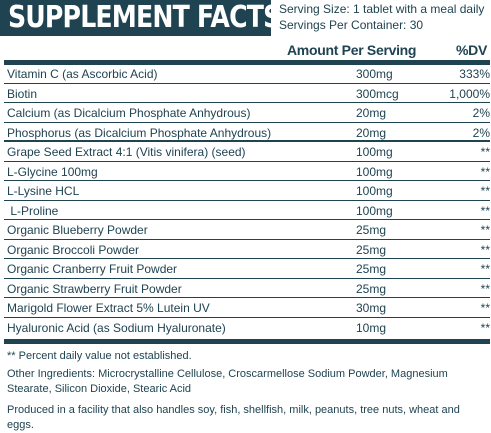  I want to click on nutrient-name: Vitamin C (as Ascorbic Acid), so click(82, 74).